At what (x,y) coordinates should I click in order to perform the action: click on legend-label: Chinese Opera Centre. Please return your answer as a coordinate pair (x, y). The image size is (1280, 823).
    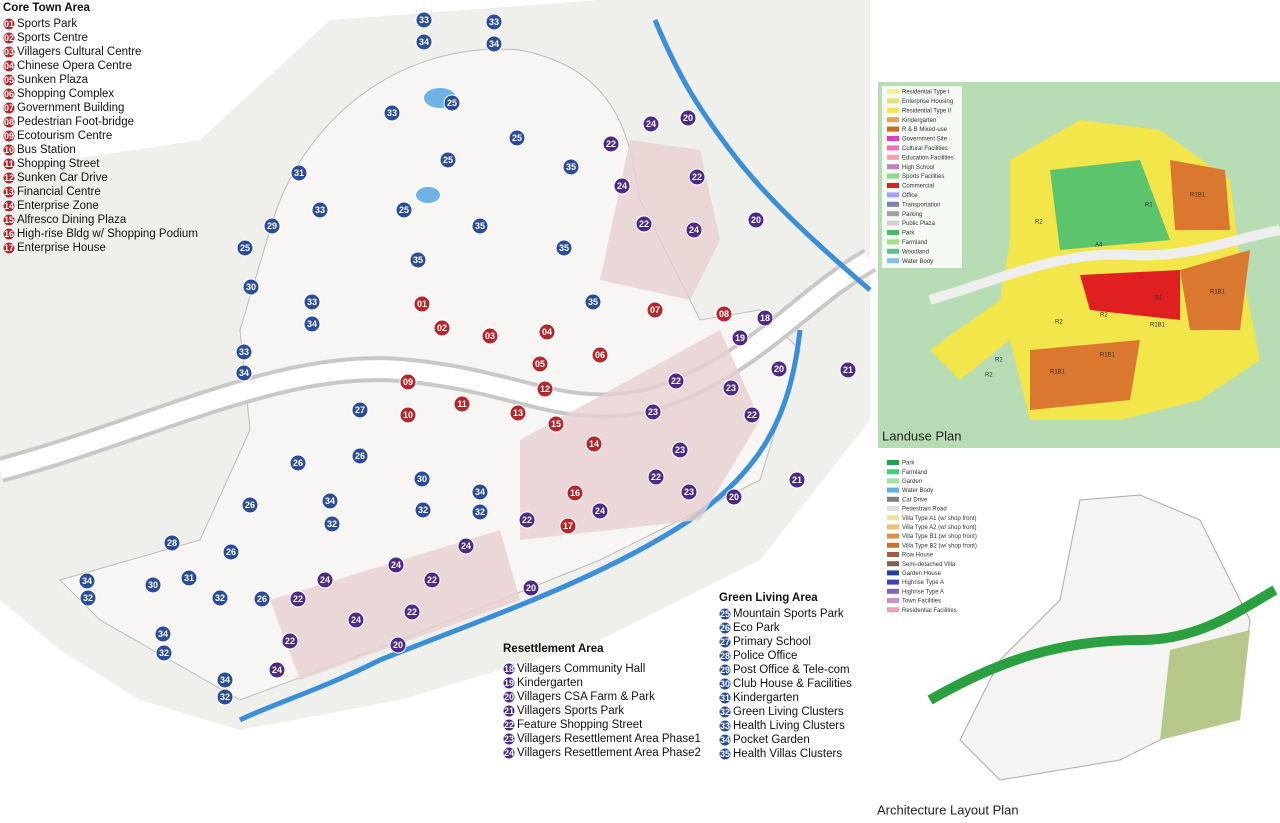
    Looking at the image, I should click on (74, 66).